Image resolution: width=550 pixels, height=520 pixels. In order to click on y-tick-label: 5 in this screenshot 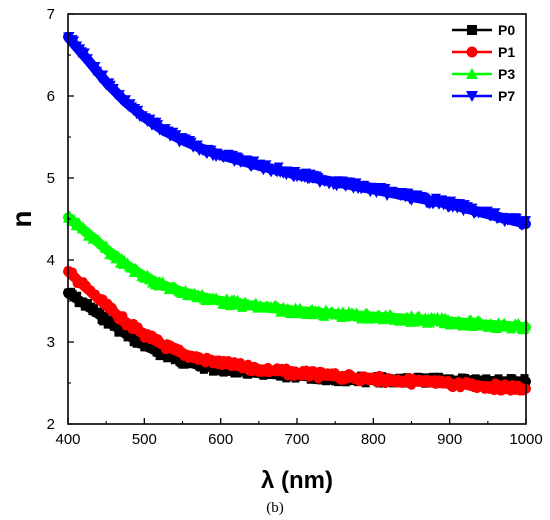, I will do `click(51, 178)`.